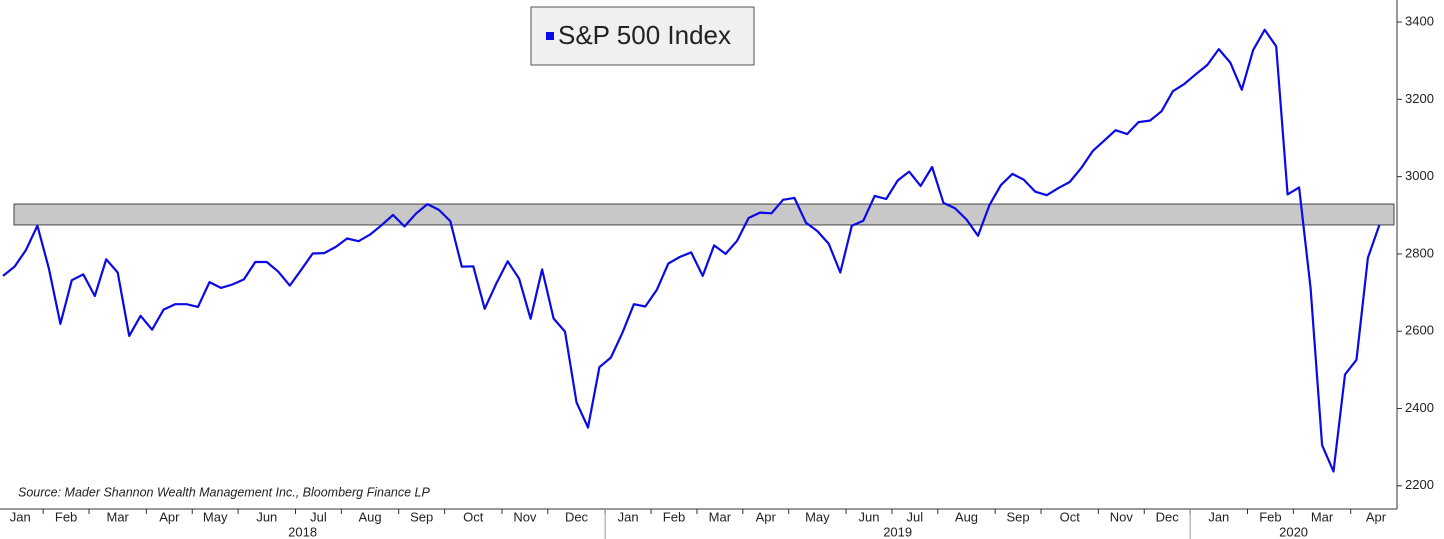 Image resolution: width=1444 pixels, height=539 pixels. I want to click on year-label: 2020, so click(1293, 531).